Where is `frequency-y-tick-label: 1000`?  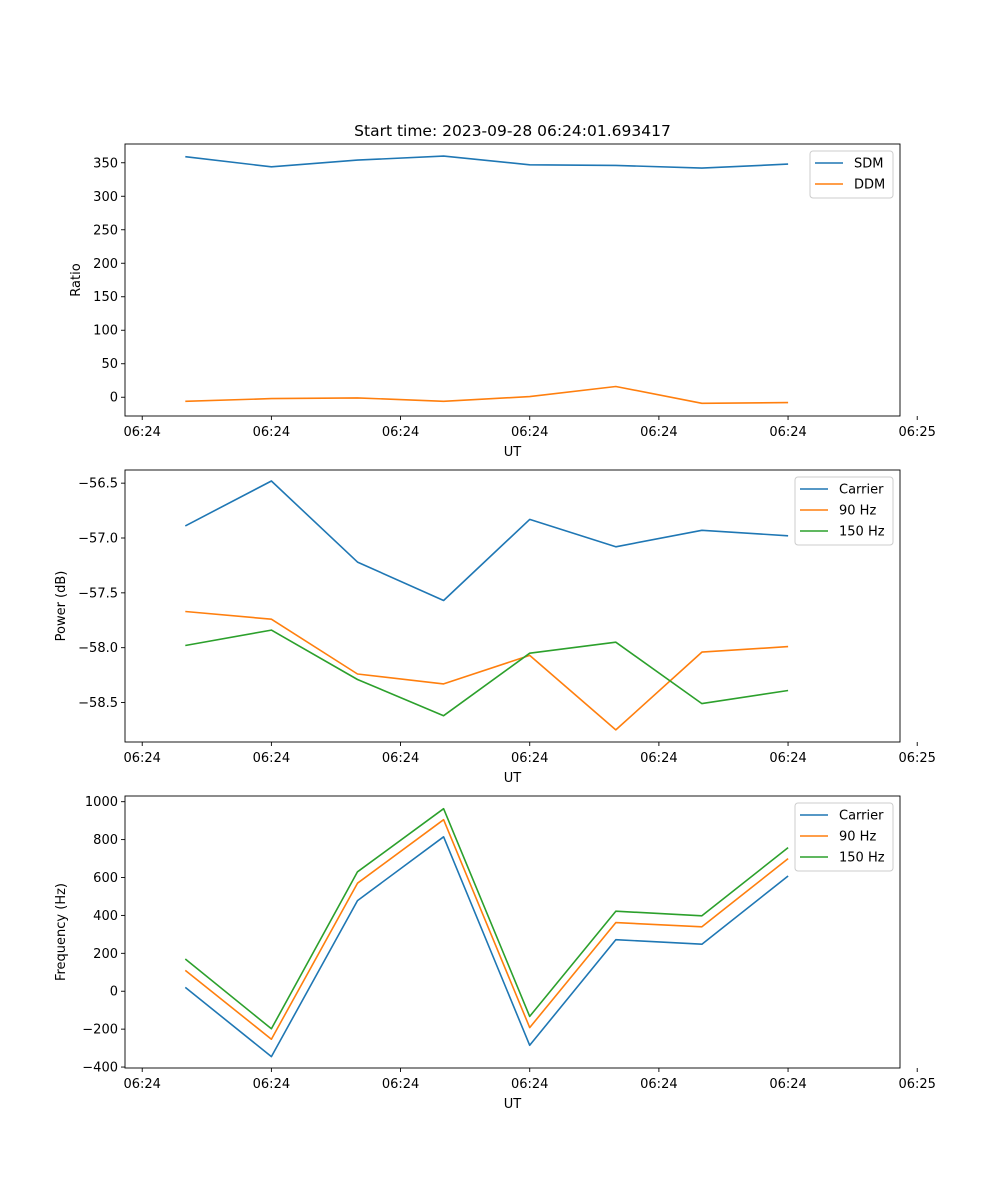
frequency-y-tick-label: 1000 is located at coordinates (101, 802).